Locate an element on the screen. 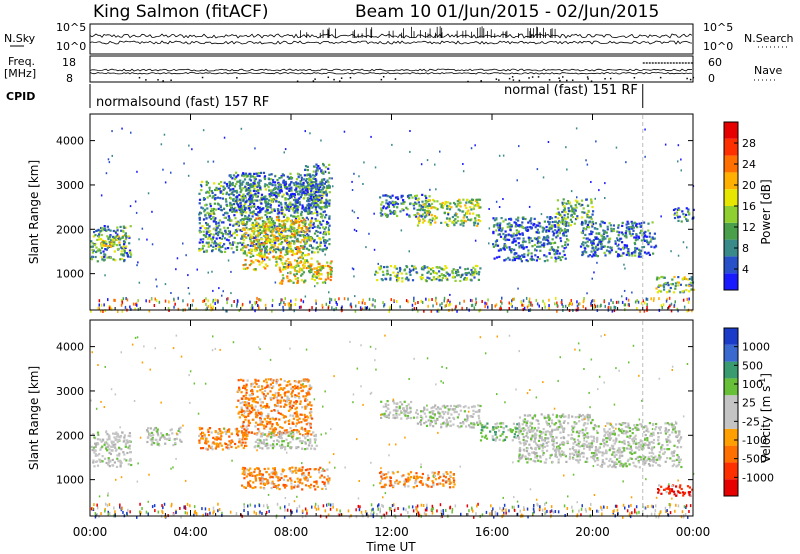 The width and height of the screenshot is (800, 554). colorbar-segment is located at coordinates (731, 181).